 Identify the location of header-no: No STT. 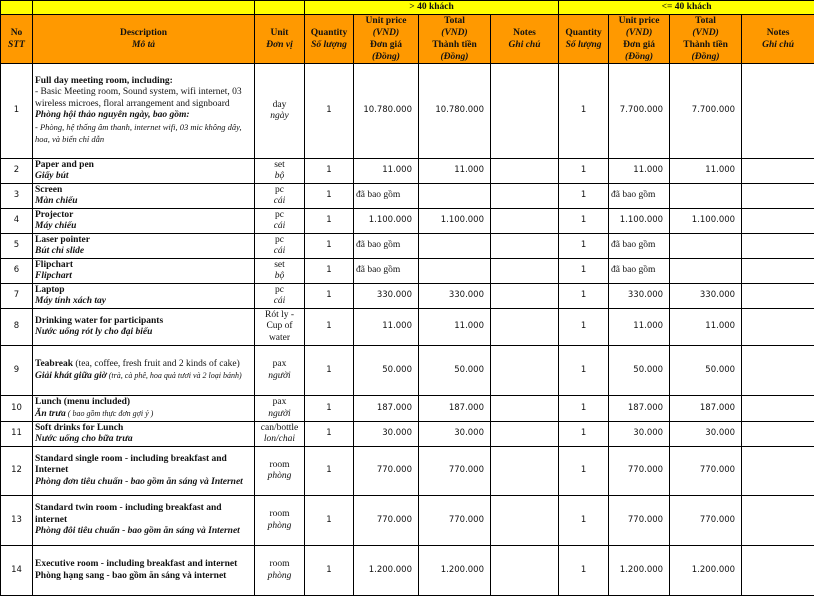
(16, 39).